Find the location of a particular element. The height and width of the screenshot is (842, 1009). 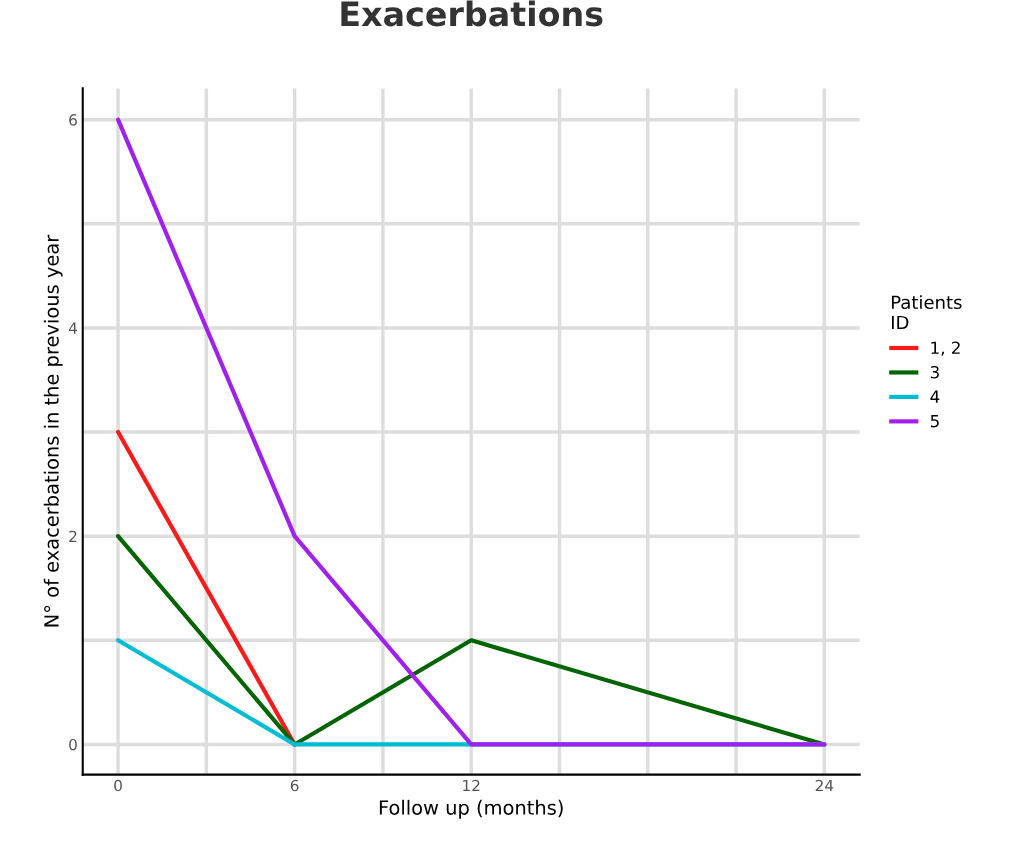

y-tick-label: 6 is located at coordinates (73, 120).